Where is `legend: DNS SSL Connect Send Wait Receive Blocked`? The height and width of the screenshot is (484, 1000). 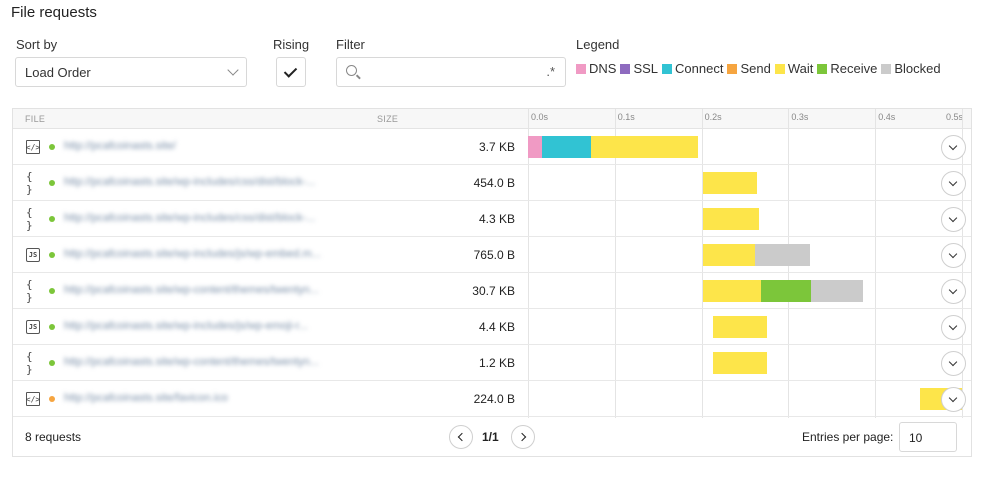 legend: DNS SSL Connect Send Wait Receive Blocked is located at coordinates (760, 68).